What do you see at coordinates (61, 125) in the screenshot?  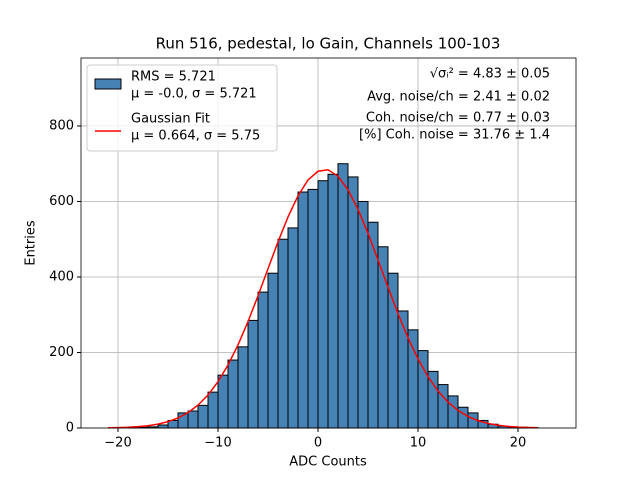 I see `y-tick-label: 800` at bounding box center [61, 125].